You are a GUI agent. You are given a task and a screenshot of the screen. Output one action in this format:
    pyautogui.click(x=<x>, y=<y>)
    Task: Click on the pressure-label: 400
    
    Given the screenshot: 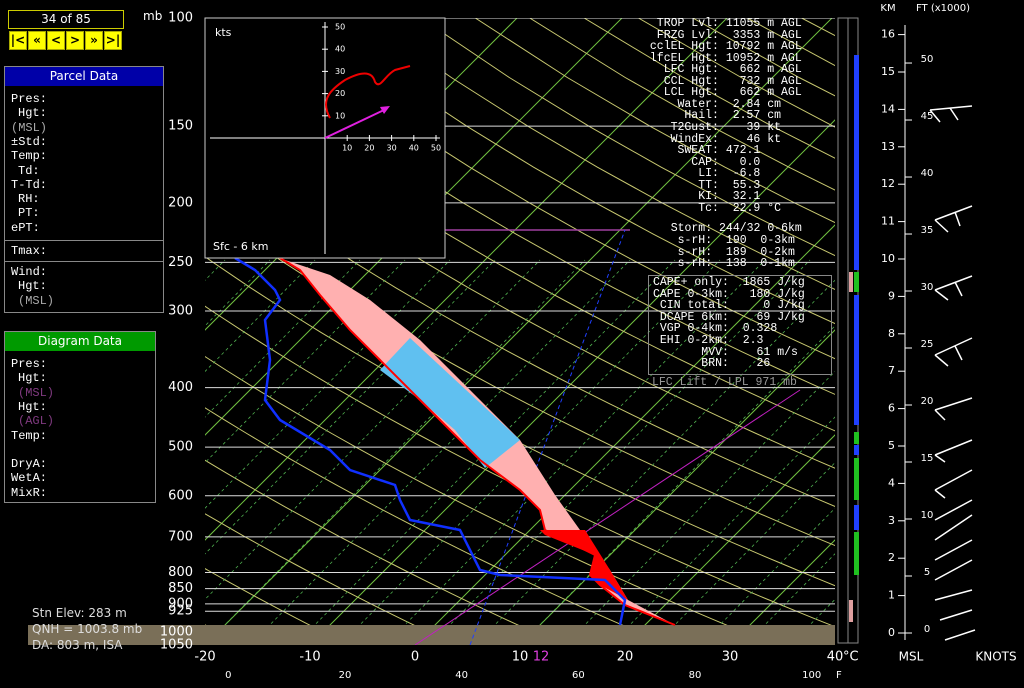 What is the action you would take?
    pyautogui.click(x=180, y=387)
    